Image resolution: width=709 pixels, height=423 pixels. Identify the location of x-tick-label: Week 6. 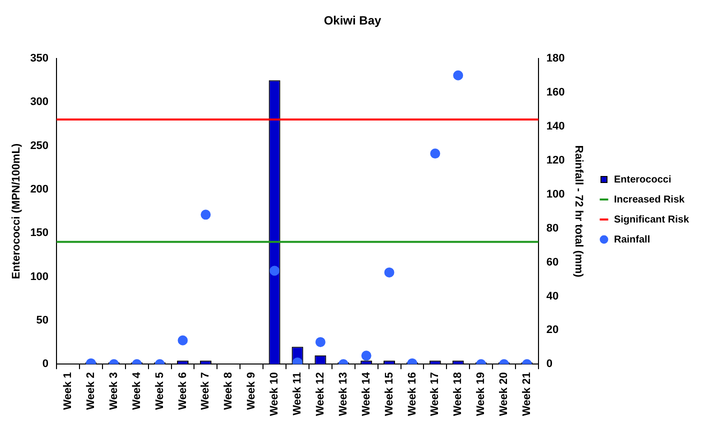
(182, 391).